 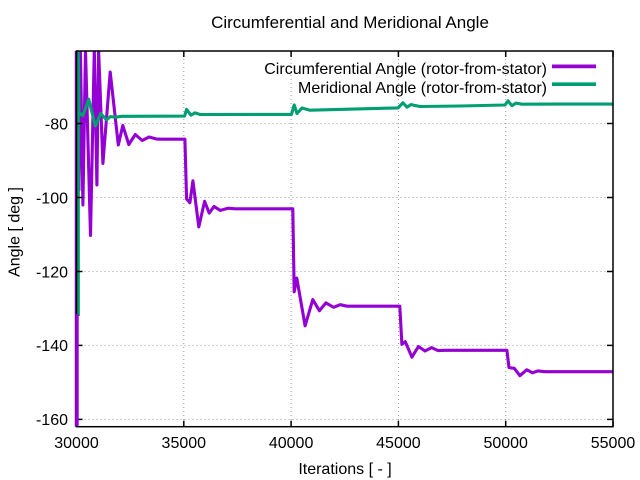 I want to click on svg-text: 35000, so click(x=184, y=443).